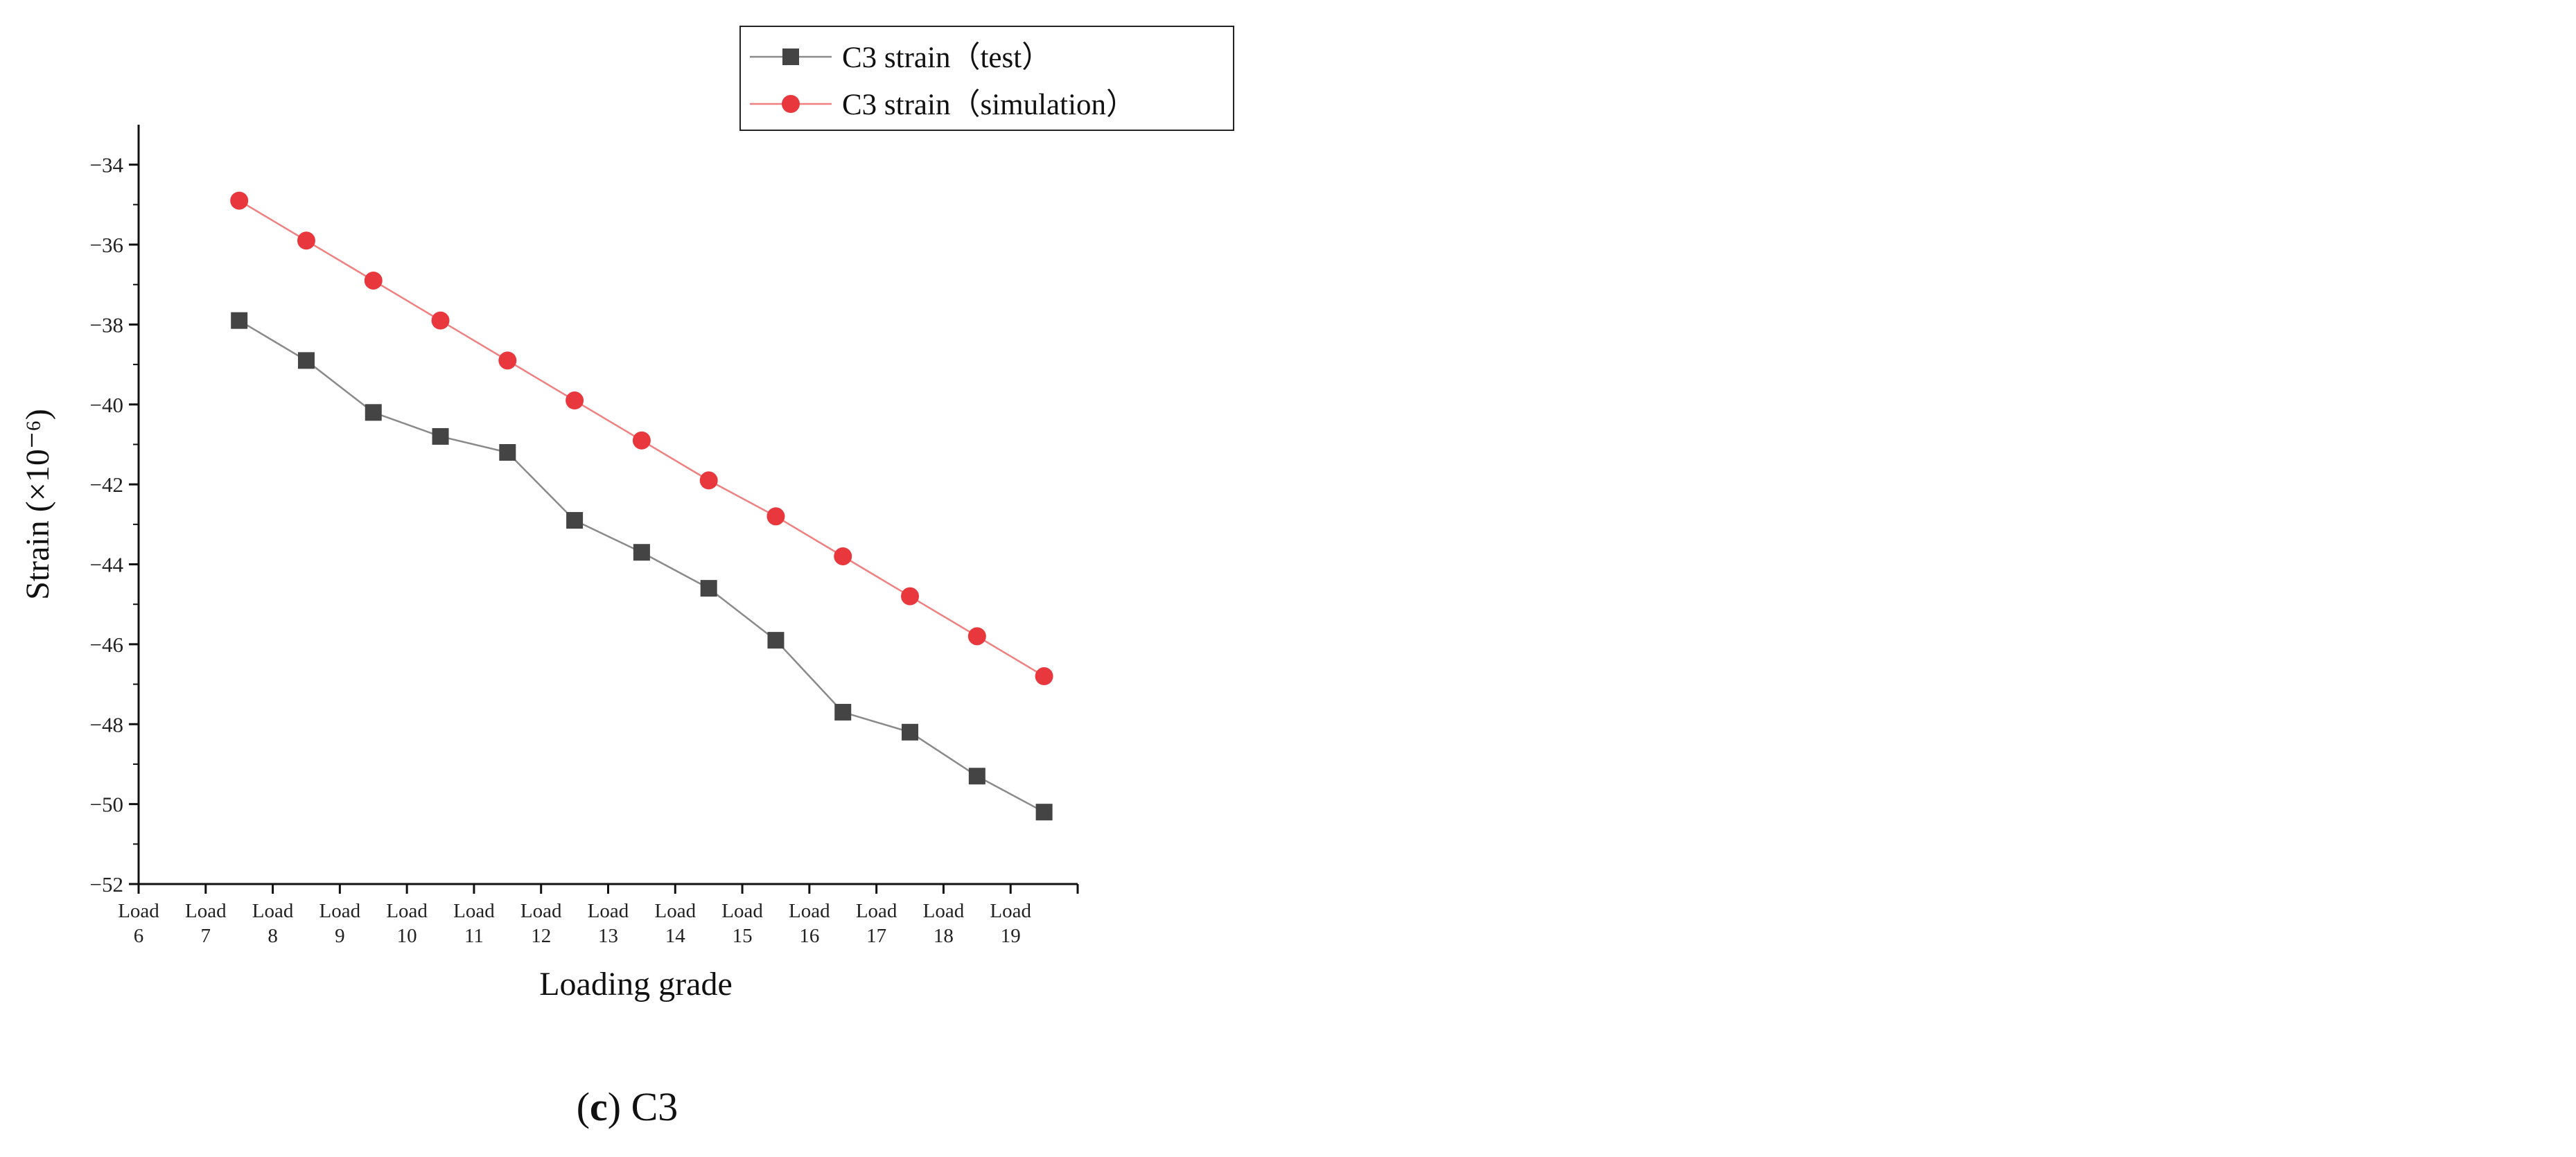  What do you see at coordinates (106, 724) in the screenshot?
I see `y-tick-label: −48` at bounding box center [106, 724].